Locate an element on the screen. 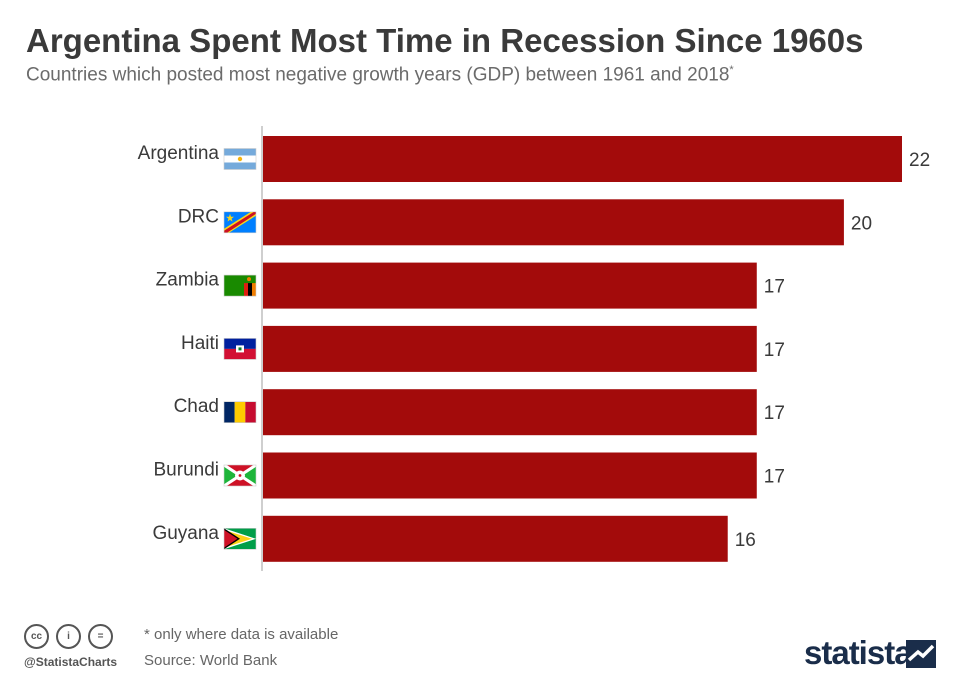 The image size is (960, 684). haiti-flag-icon is located at coordinates (240, 349).